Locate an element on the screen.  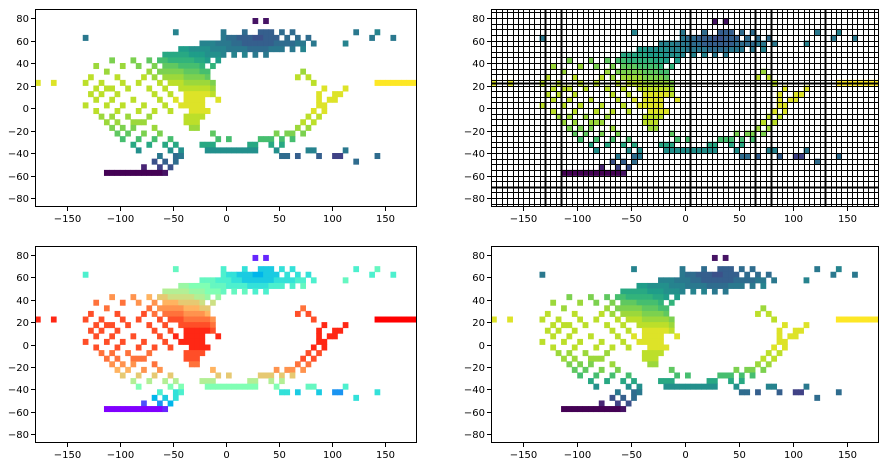
x-tick-label: 50 is located at coordinates (739, 455).